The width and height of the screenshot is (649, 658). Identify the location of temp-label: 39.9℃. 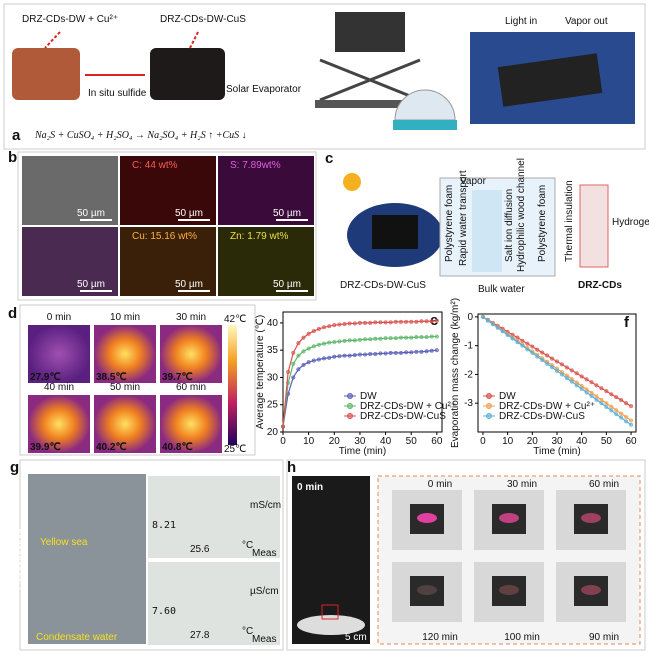
(45, 447).